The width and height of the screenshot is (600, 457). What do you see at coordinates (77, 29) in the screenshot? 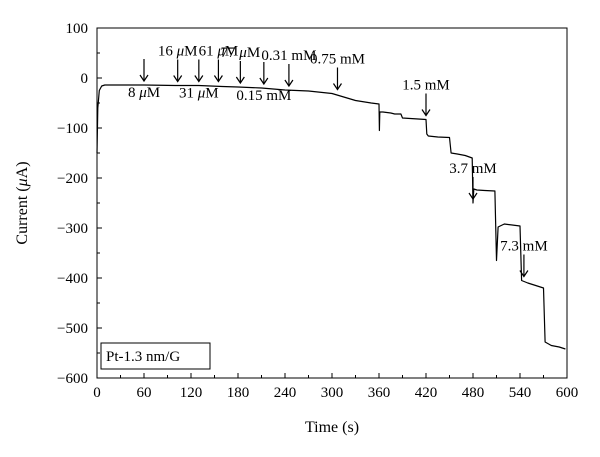
I see `y-tick-label: 100` at bounding box center [77, 29].